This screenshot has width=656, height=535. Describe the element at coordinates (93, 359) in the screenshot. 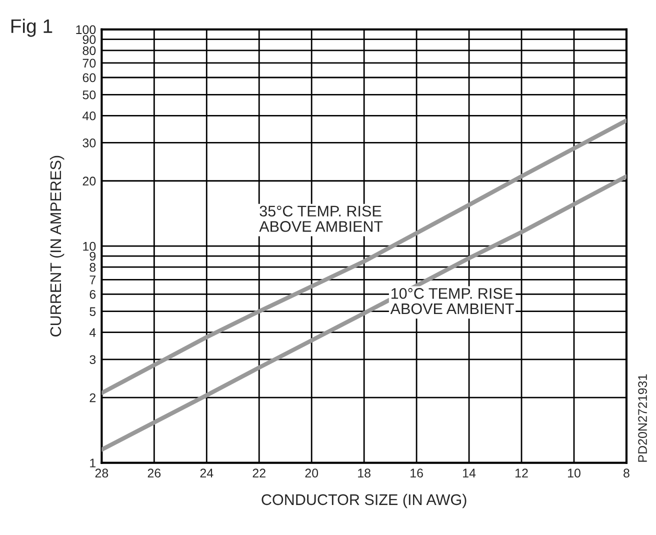

I see `y-tick-label: 3` at that location.